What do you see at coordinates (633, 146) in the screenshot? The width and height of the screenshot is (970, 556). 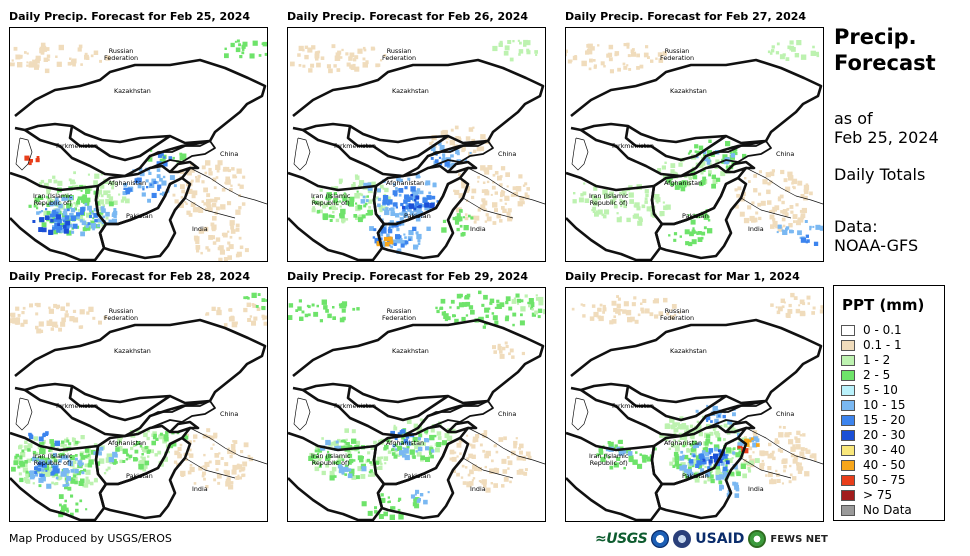 I see `country-label-turkmenistan: Turkmenistan` at bounding box center [633, 146].